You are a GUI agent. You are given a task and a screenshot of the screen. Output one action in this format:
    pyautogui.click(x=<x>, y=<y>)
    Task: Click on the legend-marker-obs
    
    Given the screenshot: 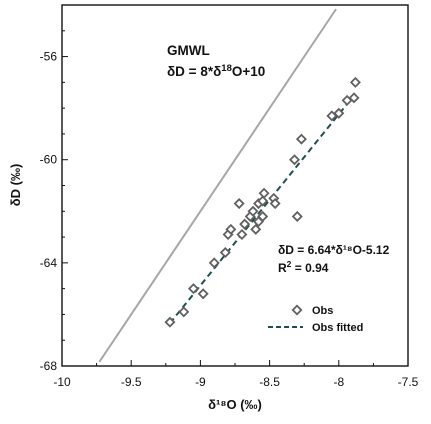 What is the action you would take?
    pyautogui.click(x=297, y=310)
    